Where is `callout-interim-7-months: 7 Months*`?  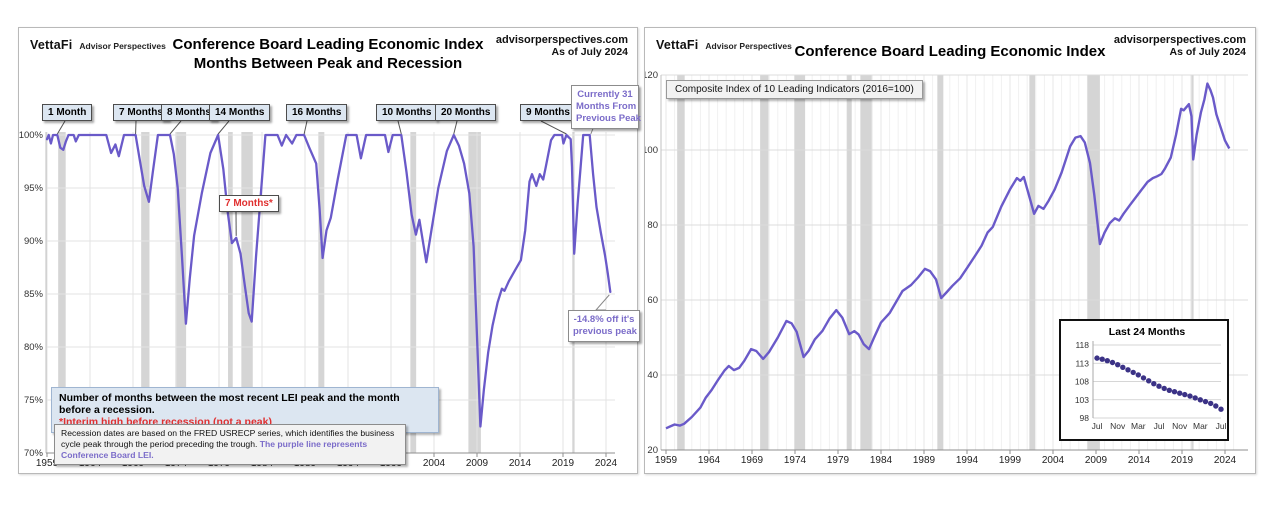
callout-interim-7-months: 7 Months* is located at coordinates (249, 203).